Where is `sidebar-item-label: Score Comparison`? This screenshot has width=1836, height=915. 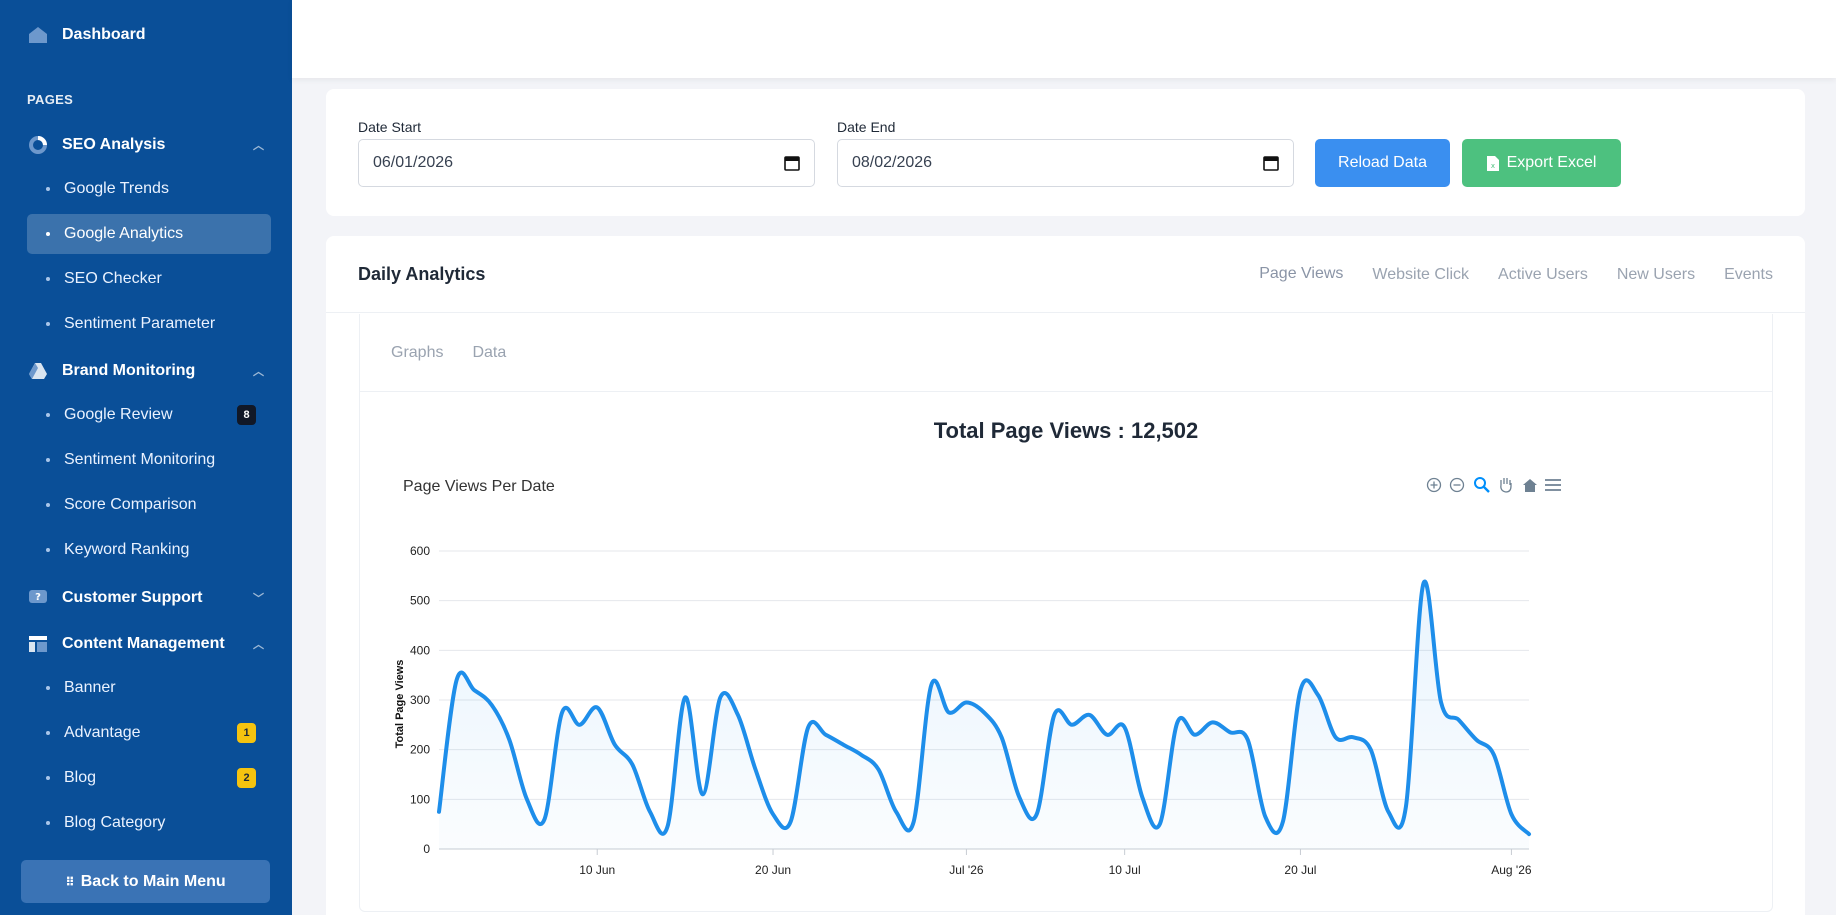
sidebar-item-label: Score Comparison is located at coordinates (130, 504).